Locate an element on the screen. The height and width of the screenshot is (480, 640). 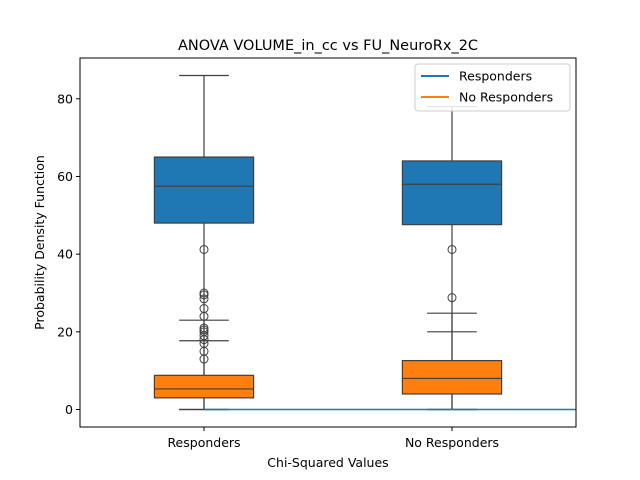
y-axis: 0 20 40 60 80 is located at coordinates (68, 254).